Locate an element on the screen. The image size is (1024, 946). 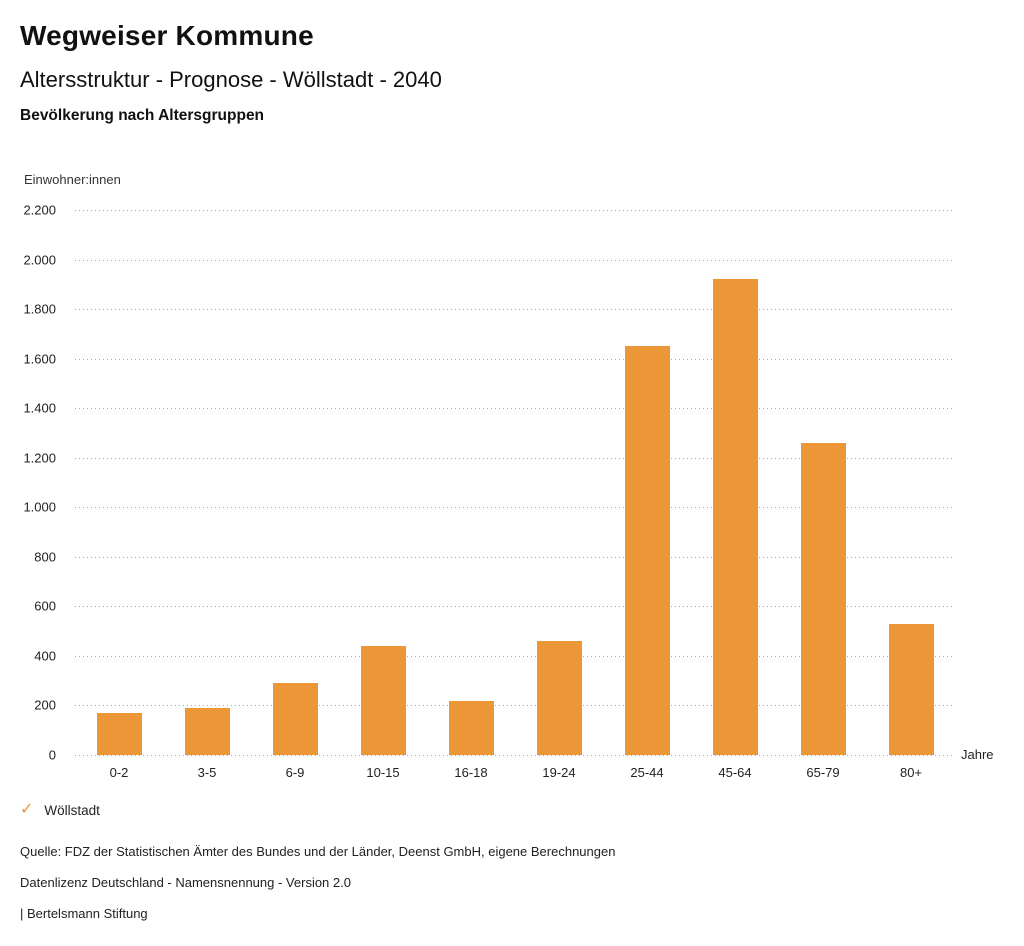
x-tick-label: 3-5 is located at coordinates (207, 772).